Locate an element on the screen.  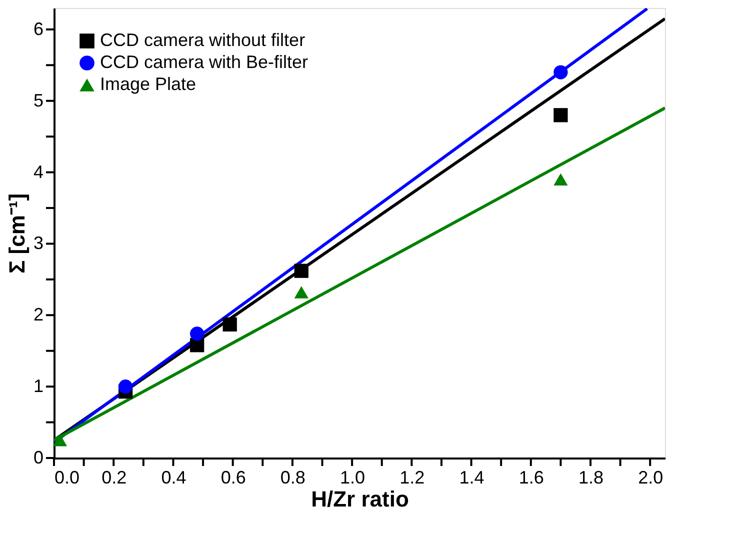
x-tick-label: 1.8 is located at coordinates (591, 478).